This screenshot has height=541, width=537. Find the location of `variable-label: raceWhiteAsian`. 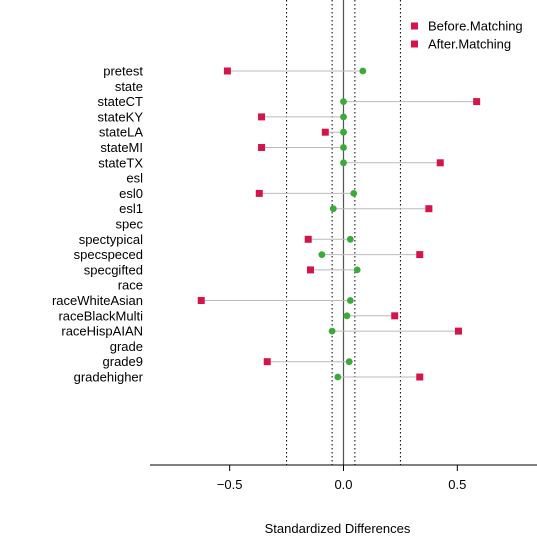

variable-label: raceWhiteAsian is located at coordinates (97, 300).